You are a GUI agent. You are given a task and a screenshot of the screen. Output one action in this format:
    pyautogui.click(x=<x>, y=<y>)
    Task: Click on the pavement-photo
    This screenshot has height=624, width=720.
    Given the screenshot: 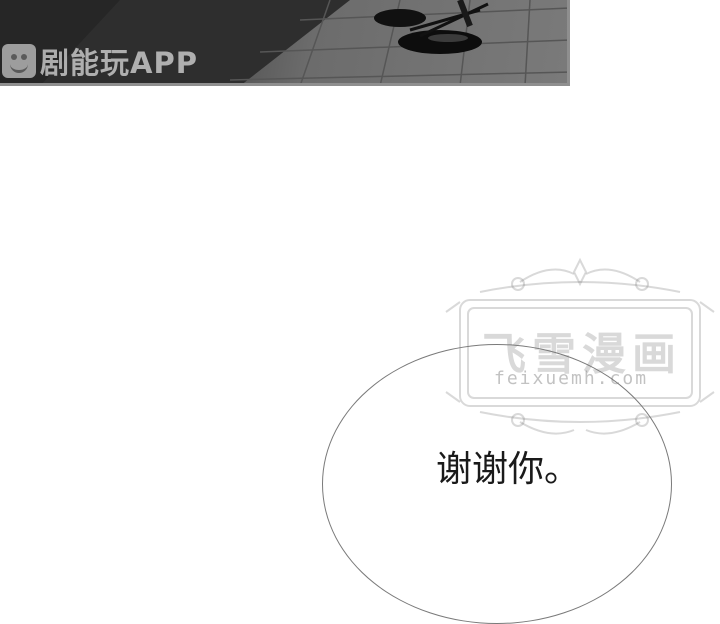 What is the action you would take?
    pyautogui.click(x=283, y=41)
    